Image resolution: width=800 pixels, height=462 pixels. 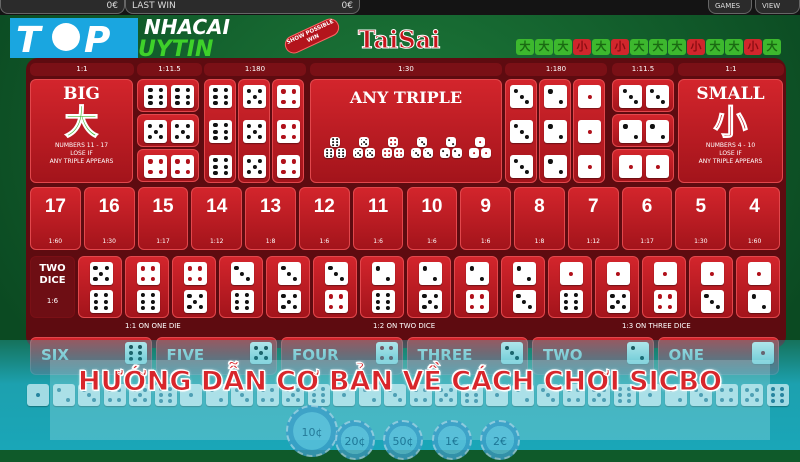 What do you see at coordinates (452, 440) in the screenshot?
I see `chip-3: 1€` at bounding box center [452, 440].